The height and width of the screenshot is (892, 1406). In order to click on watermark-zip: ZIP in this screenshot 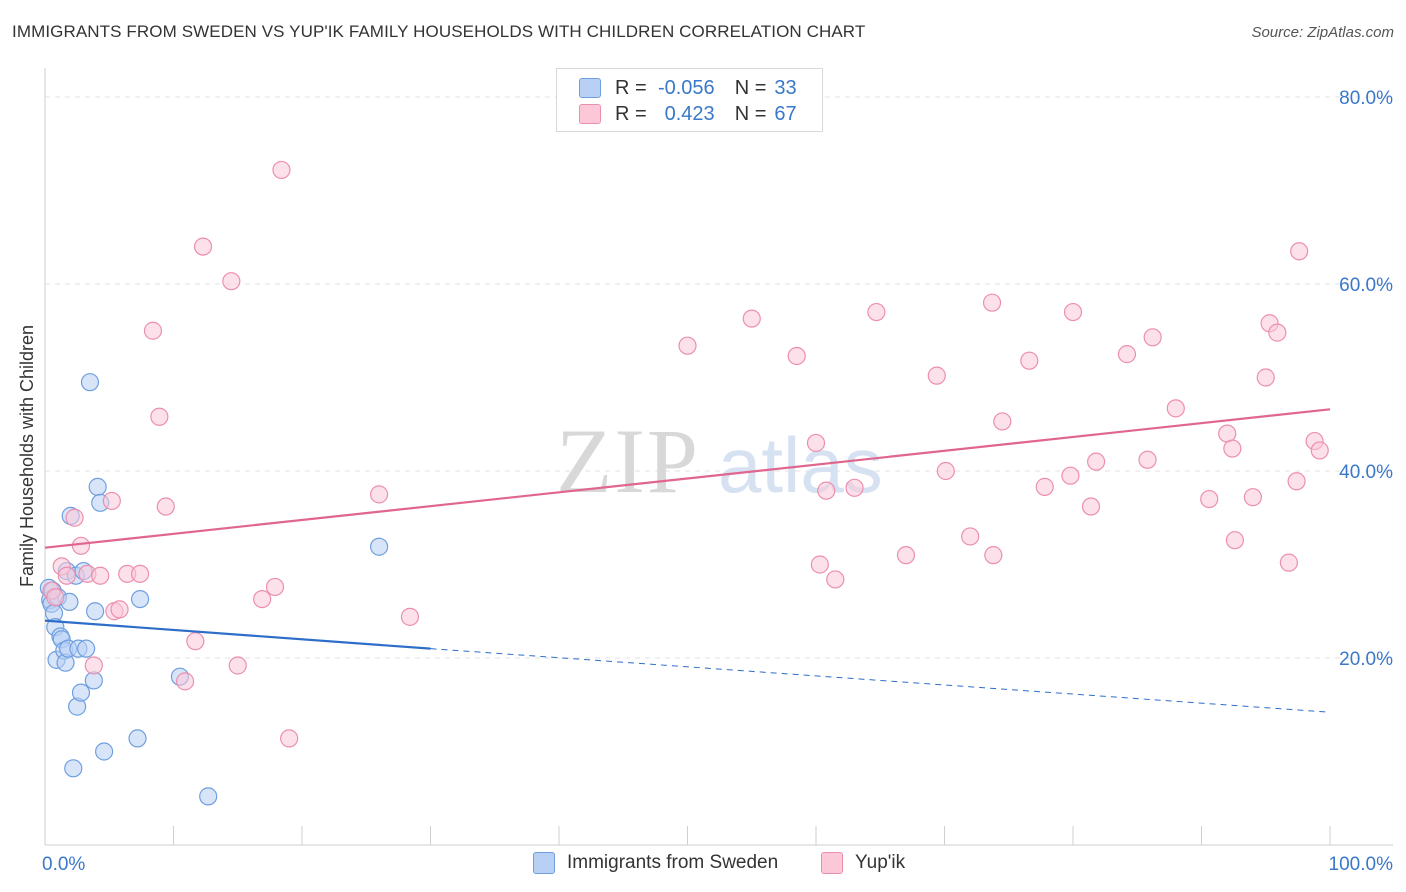, I will do `click(628, 461)`.